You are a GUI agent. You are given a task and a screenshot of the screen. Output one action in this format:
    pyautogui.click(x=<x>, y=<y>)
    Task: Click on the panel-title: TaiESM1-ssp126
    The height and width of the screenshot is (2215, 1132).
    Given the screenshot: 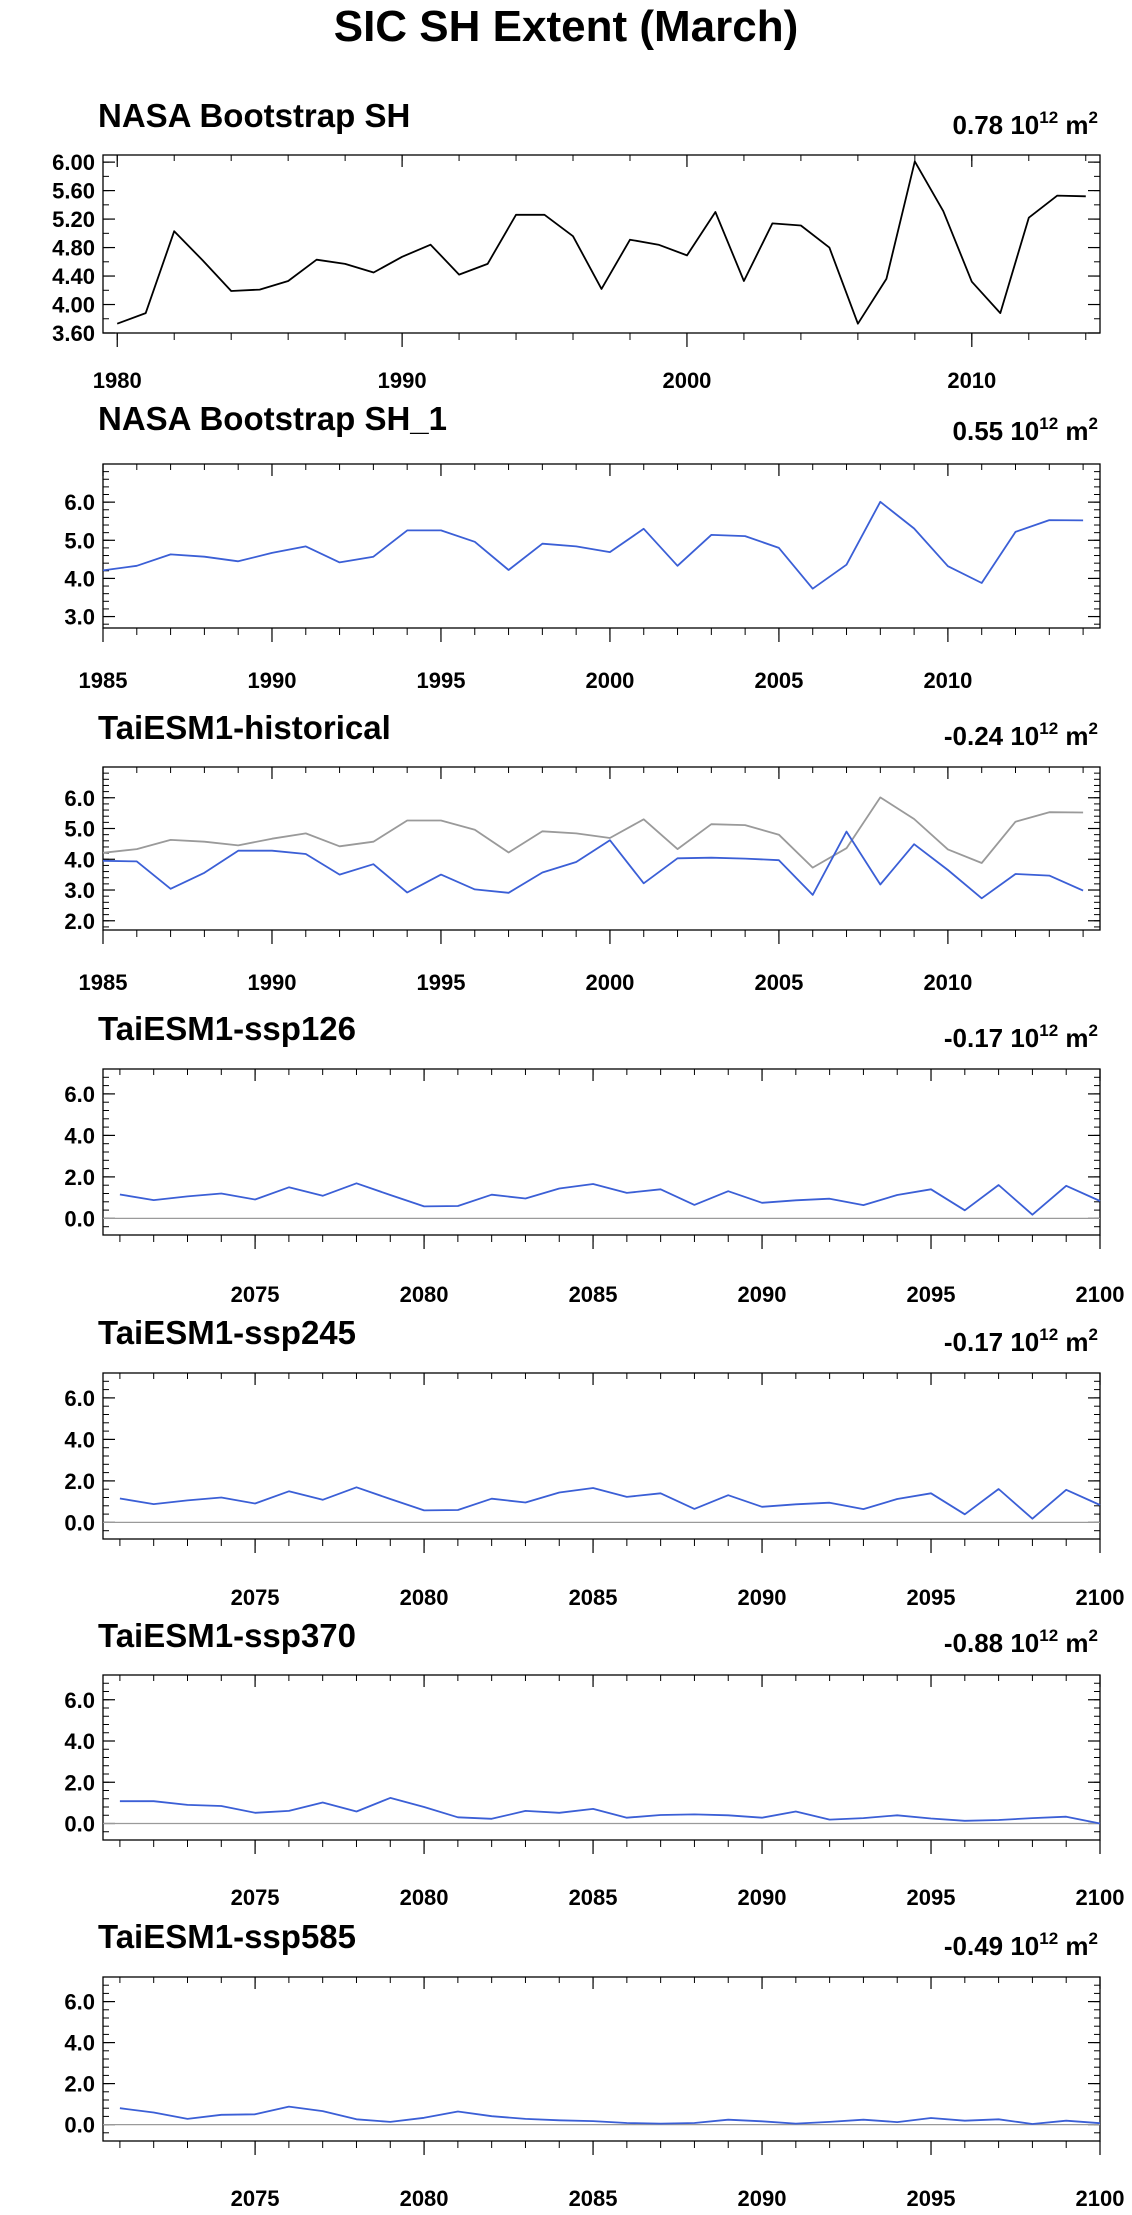 What is the action you would take?
    pyautogui.click(x=227, y=1028)
    